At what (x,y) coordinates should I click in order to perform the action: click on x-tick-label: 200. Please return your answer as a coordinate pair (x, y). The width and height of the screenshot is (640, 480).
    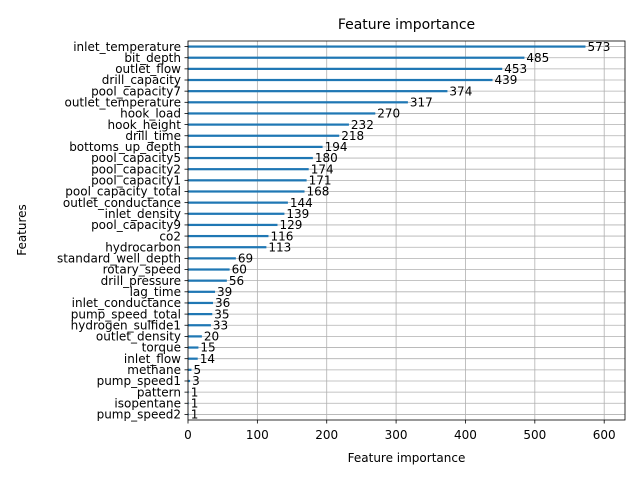
    Looking at the image, I should click on (326, 435).